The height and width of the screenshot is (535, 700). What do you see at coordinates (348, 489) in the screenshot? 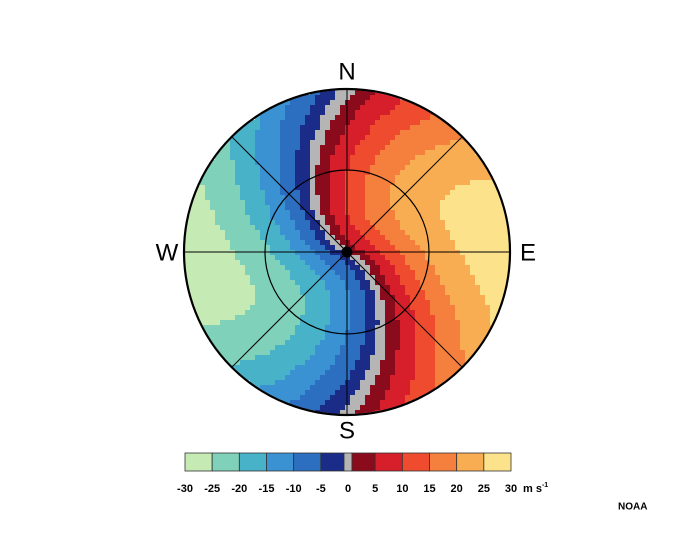
I see `colorbar-tick-label: 0` at bounding box center [348, 489].